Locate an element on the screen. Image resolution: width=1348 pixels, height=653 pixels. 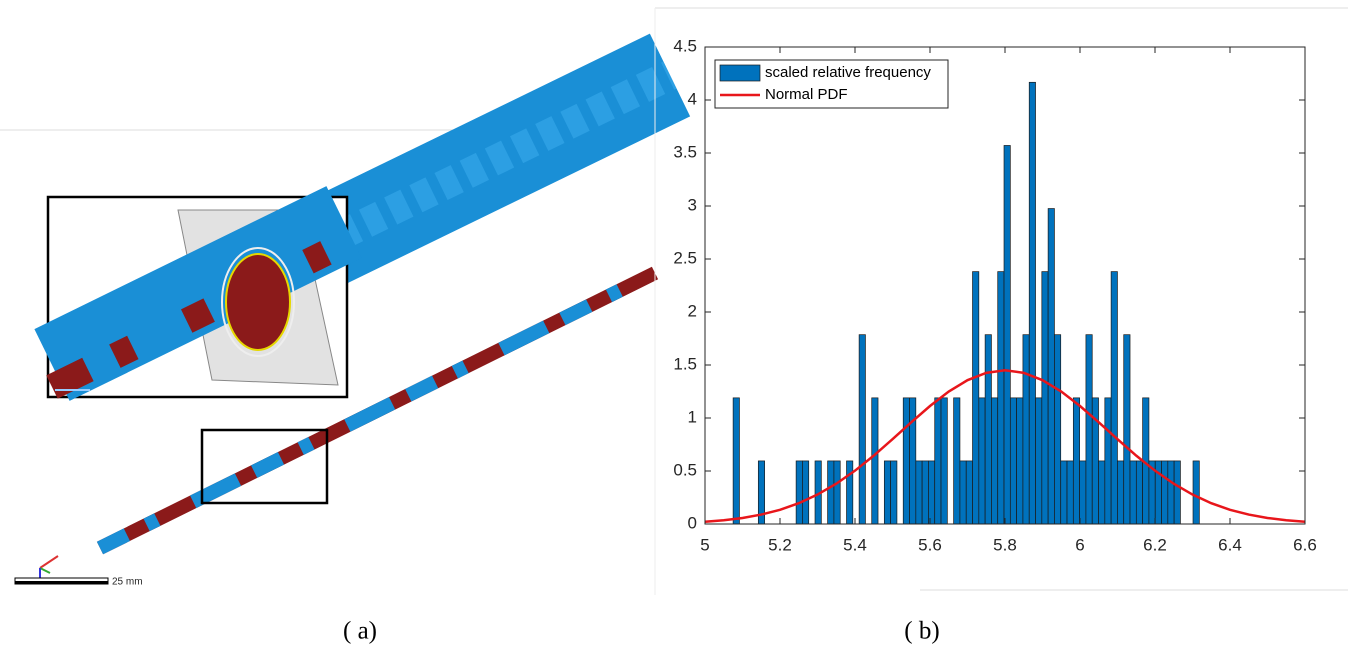
y-tick-label: 2 is located at coordinates (692, 310).